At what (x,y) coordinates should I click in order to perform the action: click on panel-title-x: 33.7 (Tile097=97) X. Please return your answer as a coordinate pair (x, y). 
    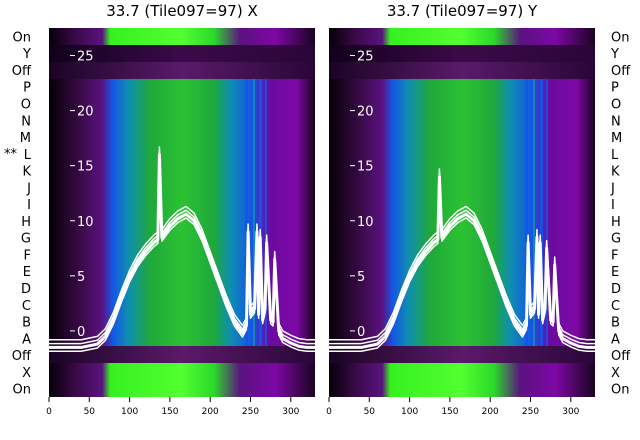
    Looking at the image, I should click on (181, 11).